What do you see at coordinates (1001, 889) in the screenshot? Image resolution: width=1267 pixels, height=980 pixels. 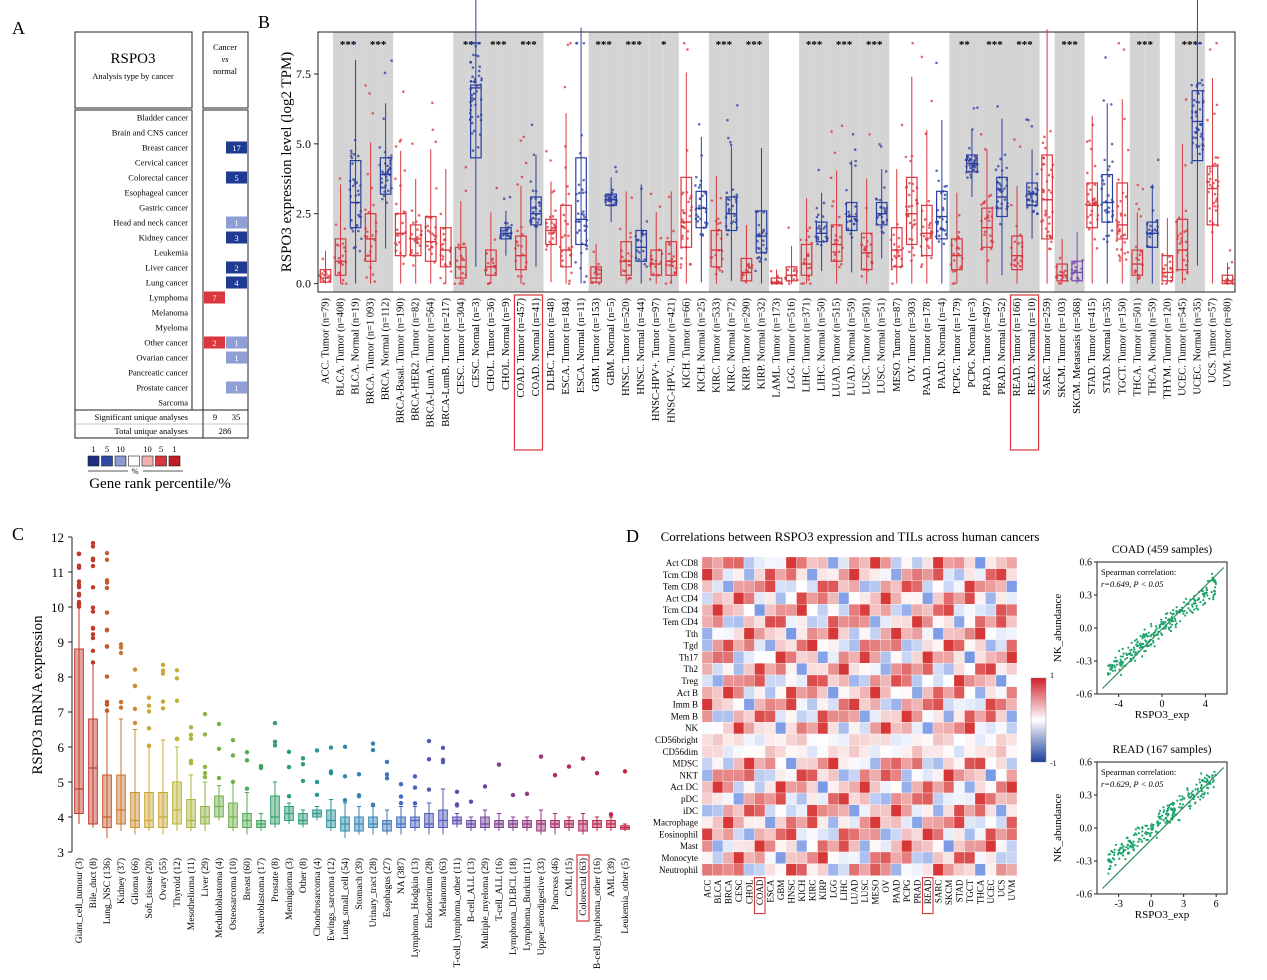 I see `heatmap-col-label: UCS` at bounding box center [1001, 889].